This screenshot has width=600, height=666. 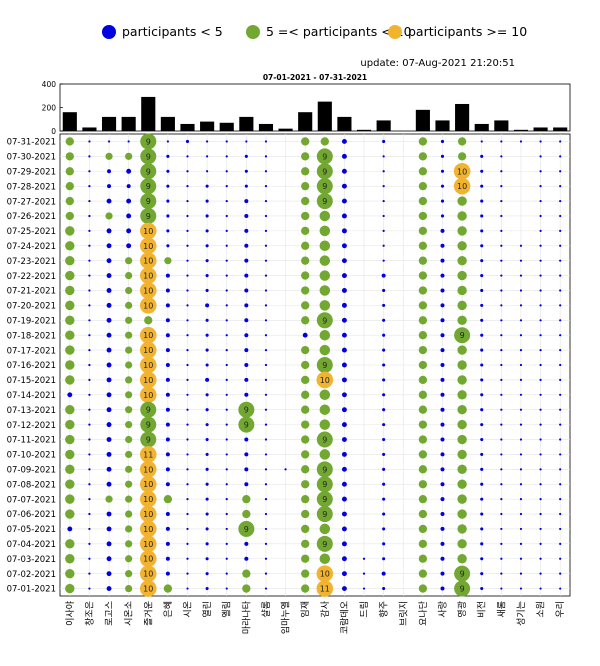 I want to click on bubble-r3-c1, so click(x=89, y=186).